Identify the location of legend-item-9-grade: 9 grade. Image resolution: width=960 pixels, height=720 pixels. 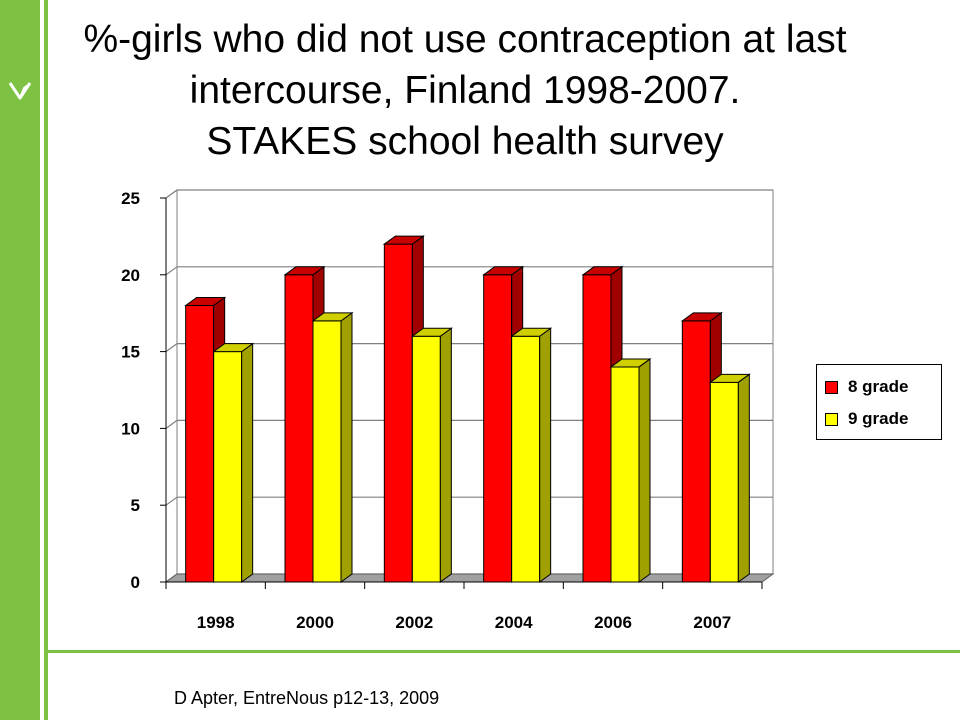
(866, 419).